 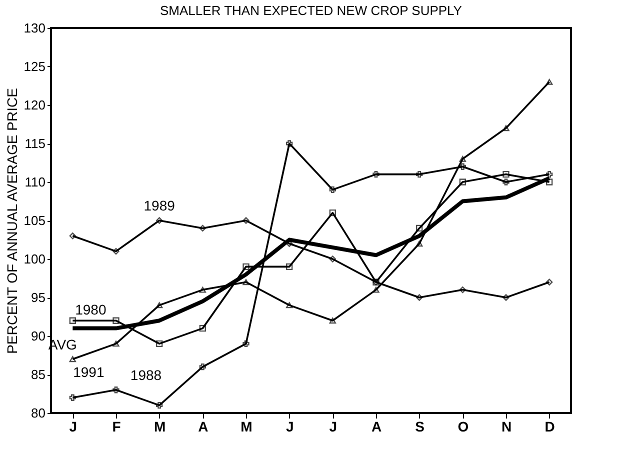 What do you see at coordinates (463, 426) in the screenshot?
I see `x-tick-label: O` at bounding box center [463, 426].